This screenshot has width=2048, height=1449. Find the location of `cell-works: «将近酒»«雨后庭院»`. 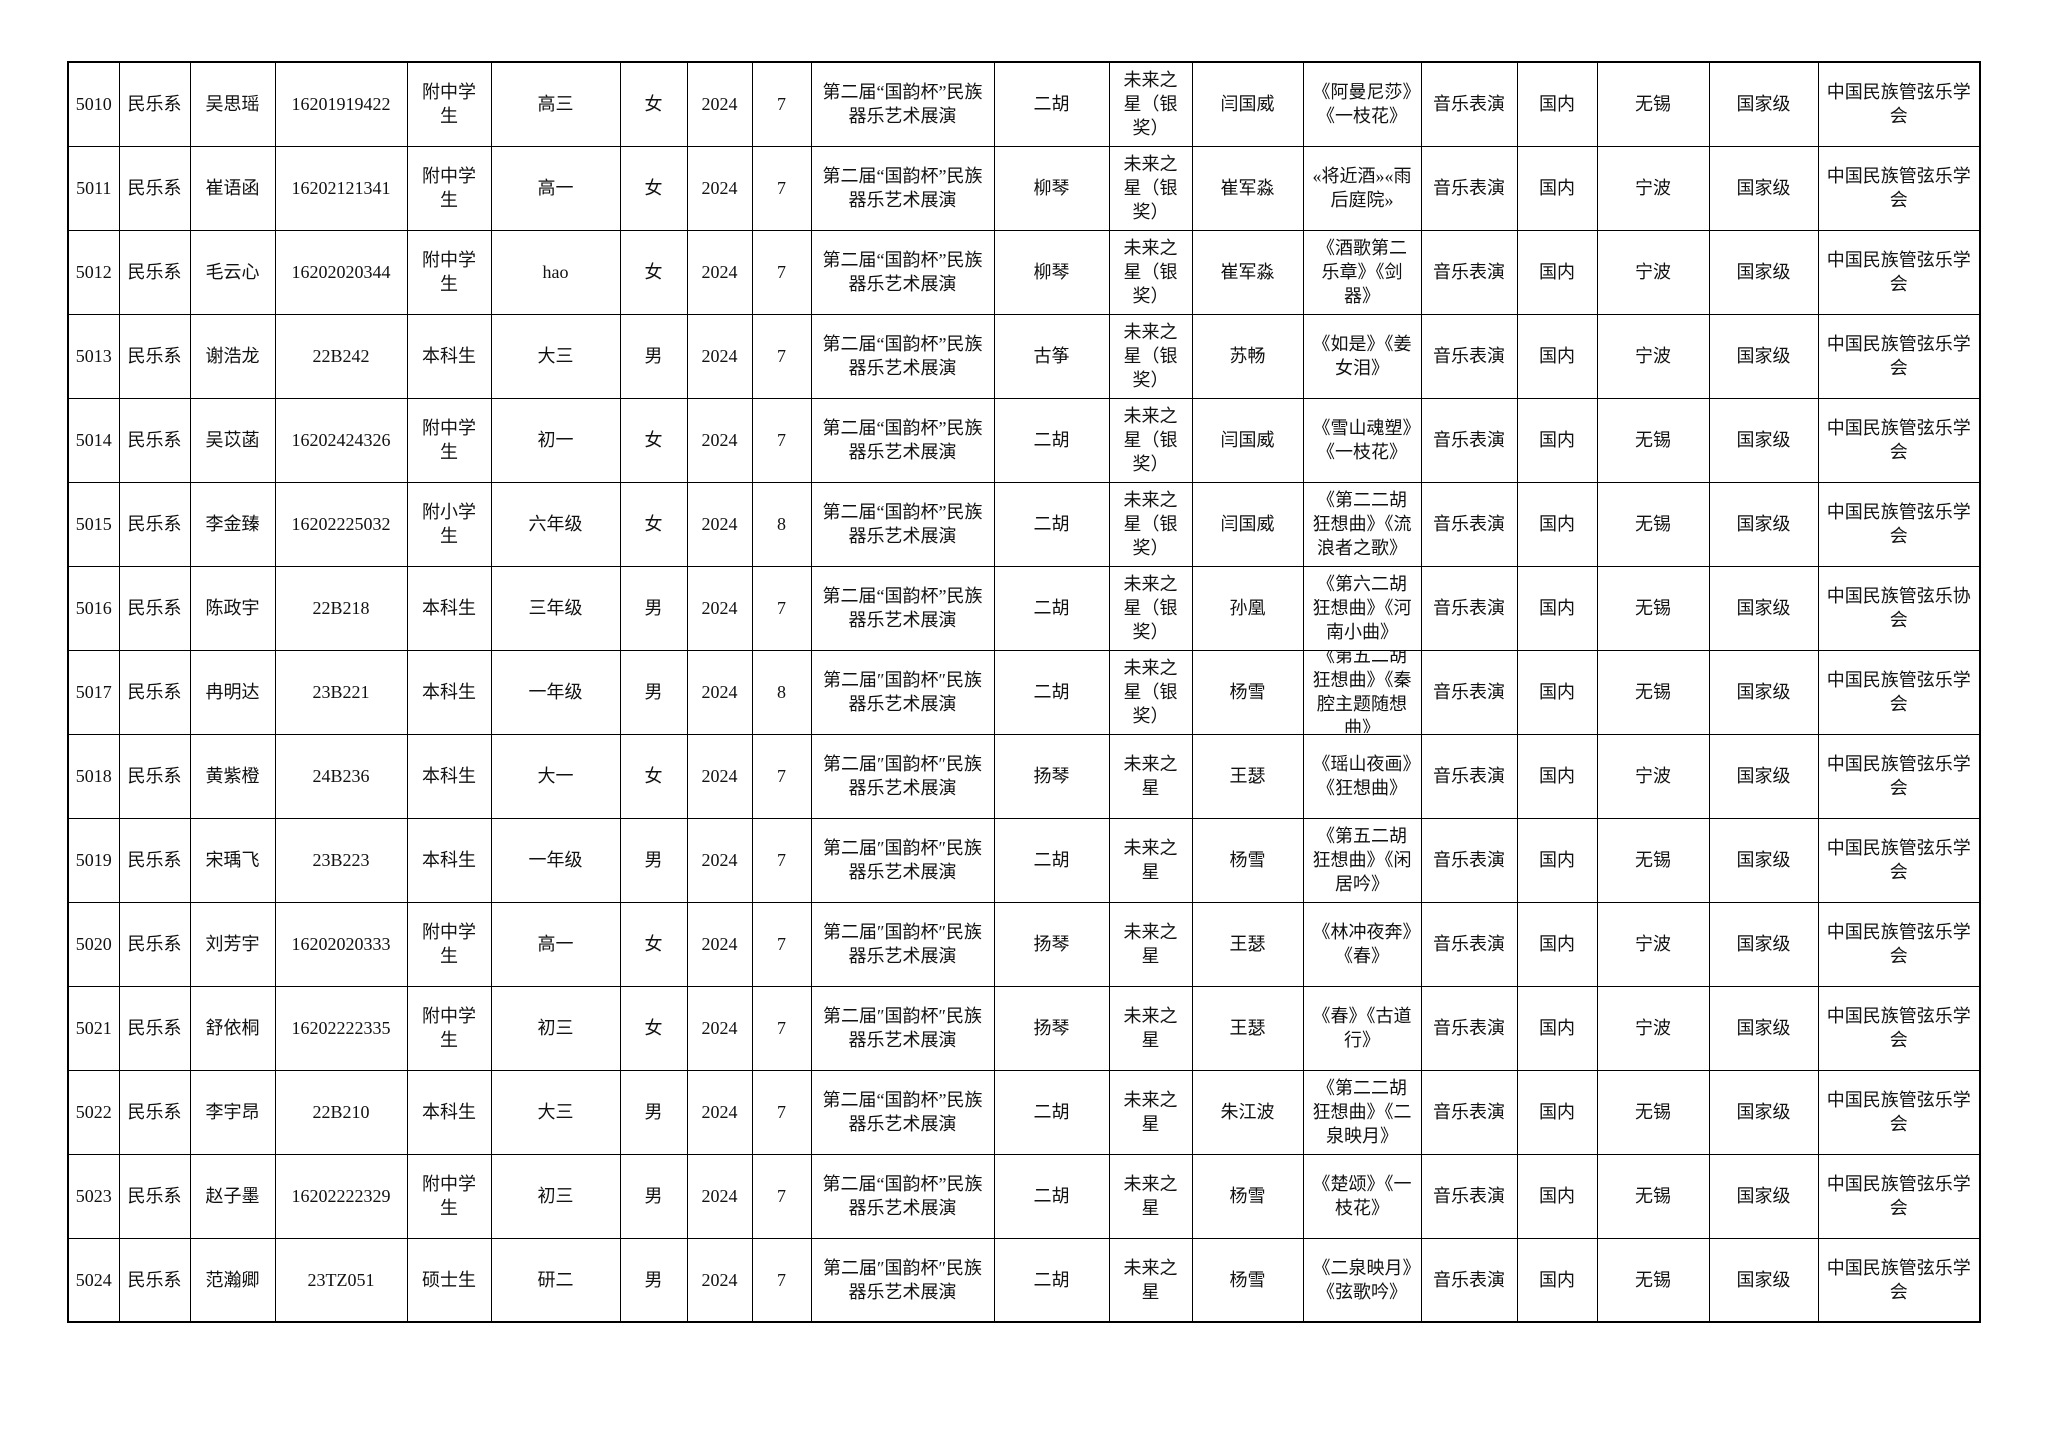

cell-works: «将近酒»«雨后庭院» is located at coordinates (1362, 188).